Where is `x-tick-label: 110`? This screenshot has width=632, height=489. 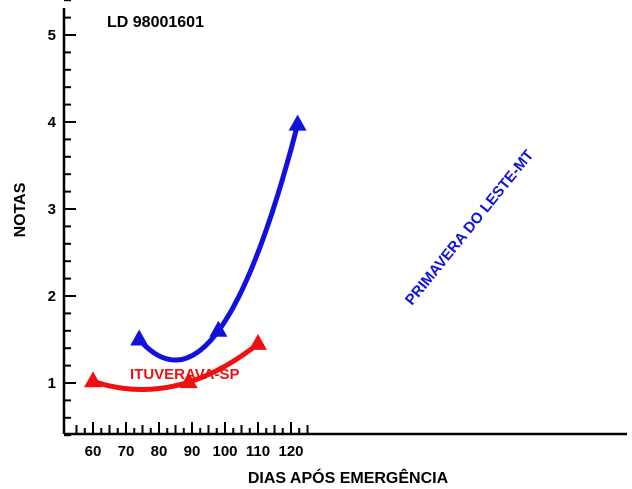 x-tick-label: 110 is located at coordinates (258, 451).